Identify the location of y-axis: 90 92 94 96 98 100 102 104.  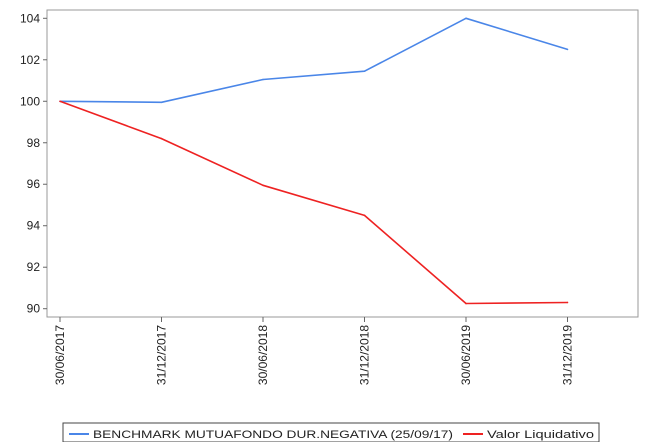
(33, 163).